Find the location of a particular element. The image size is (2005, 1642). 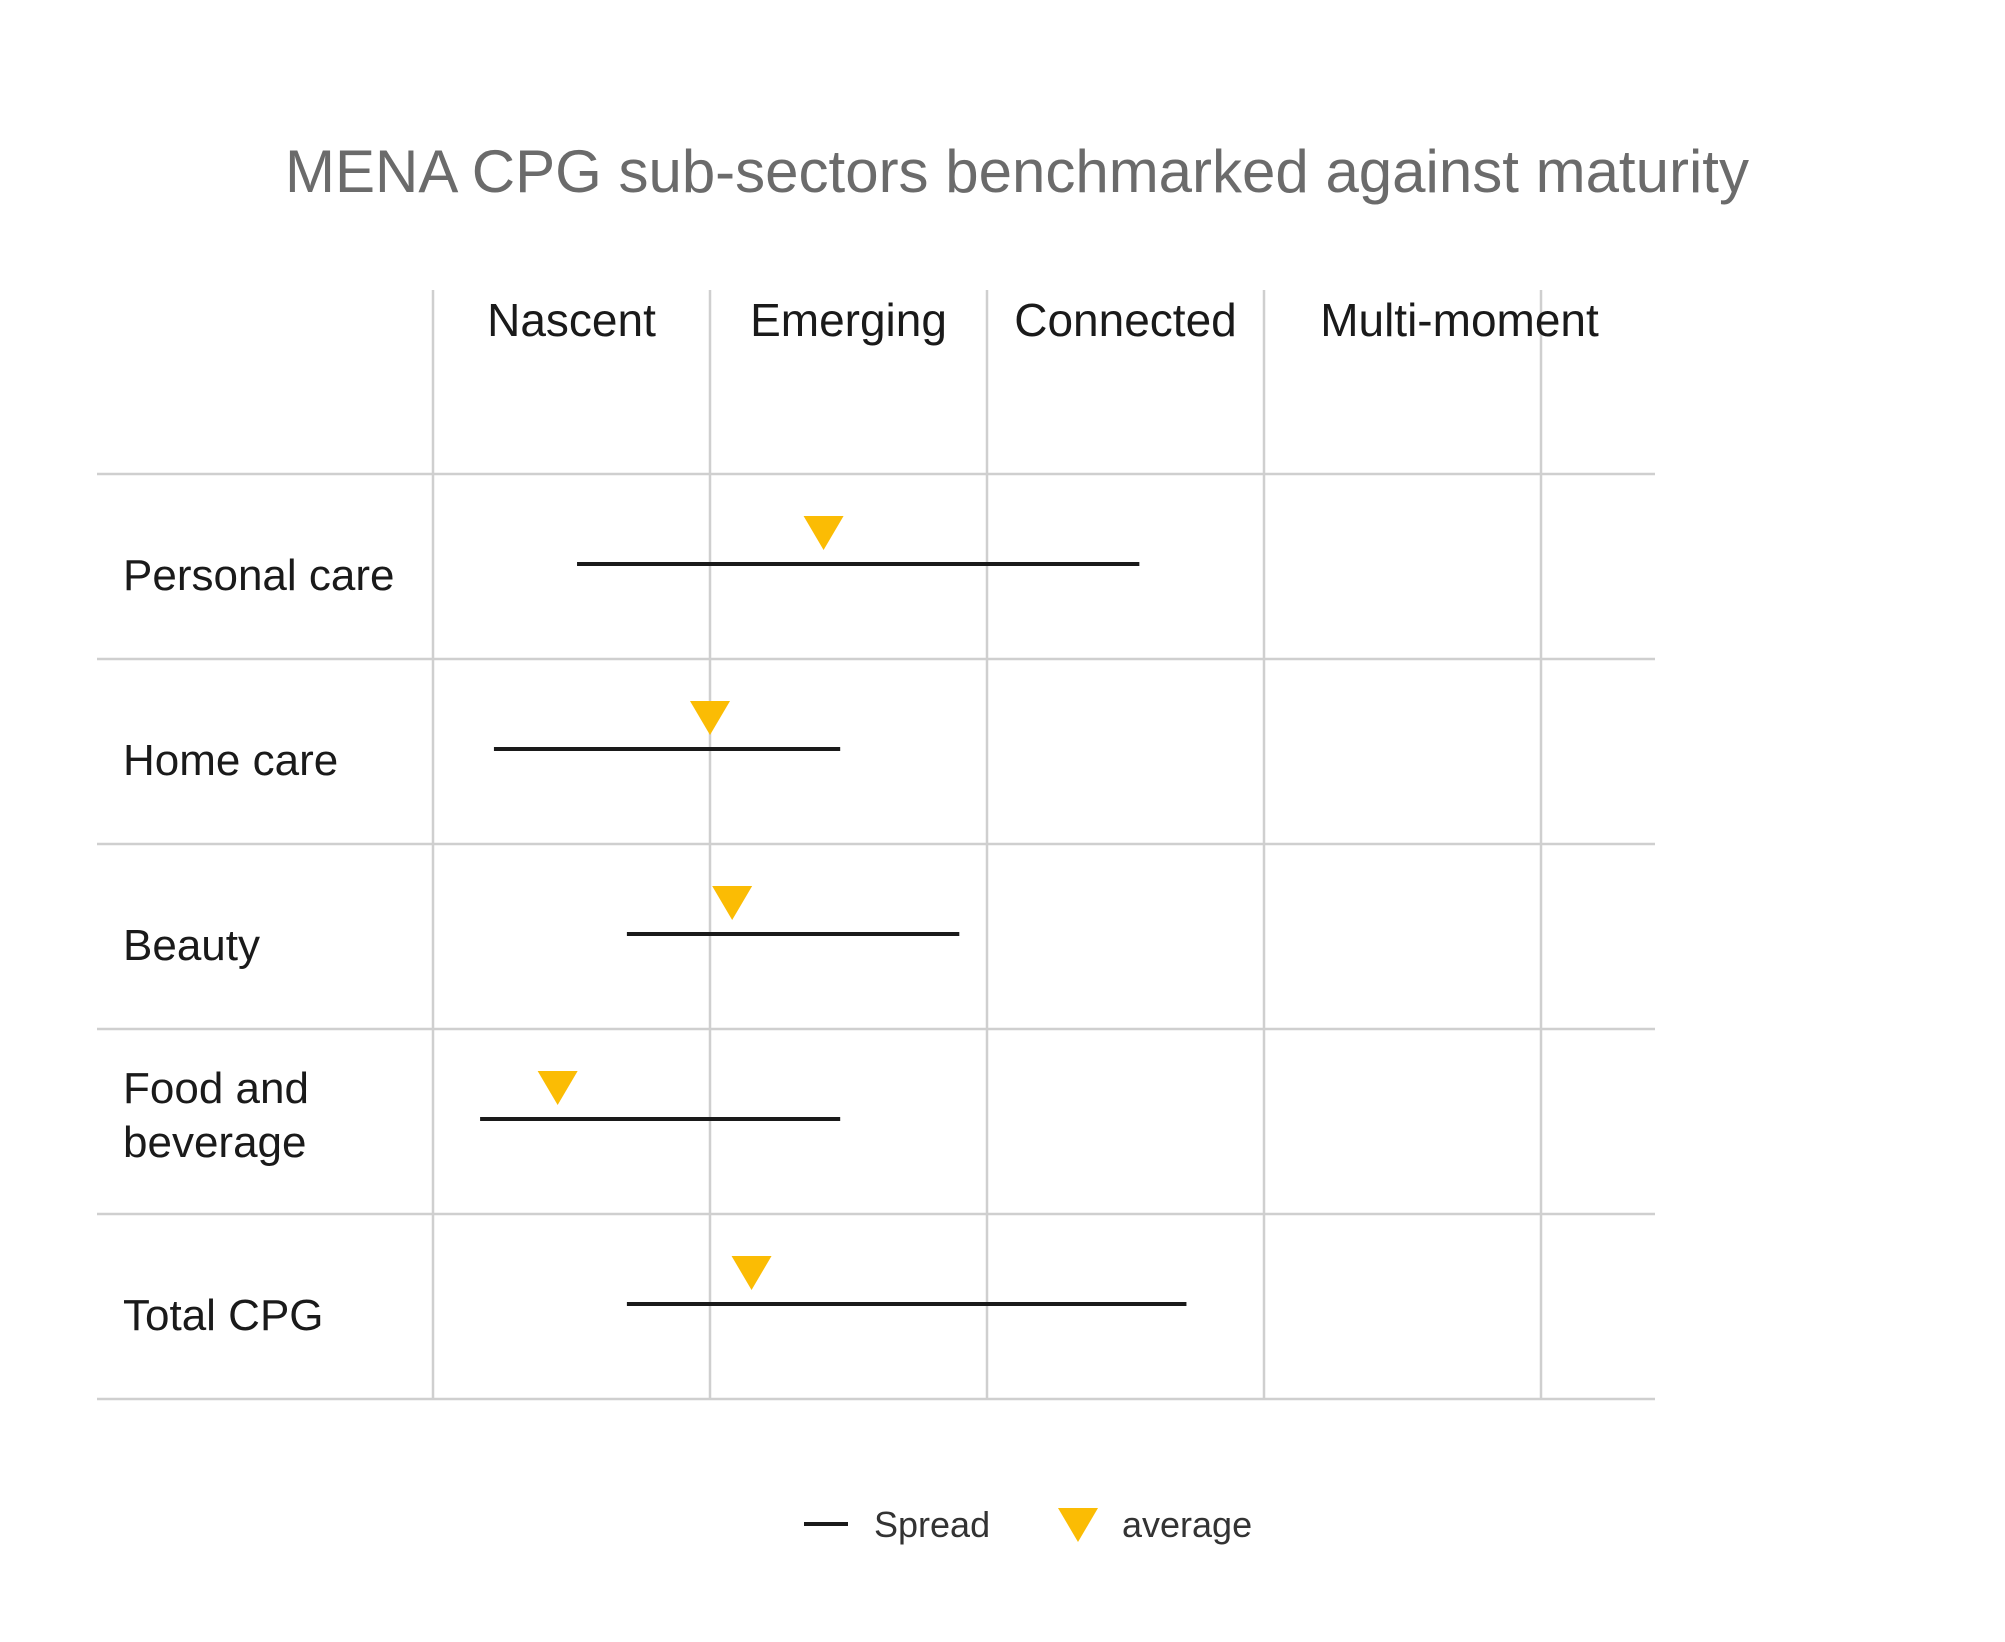

legend: Spread average is located at coordinates (1028, 1524).